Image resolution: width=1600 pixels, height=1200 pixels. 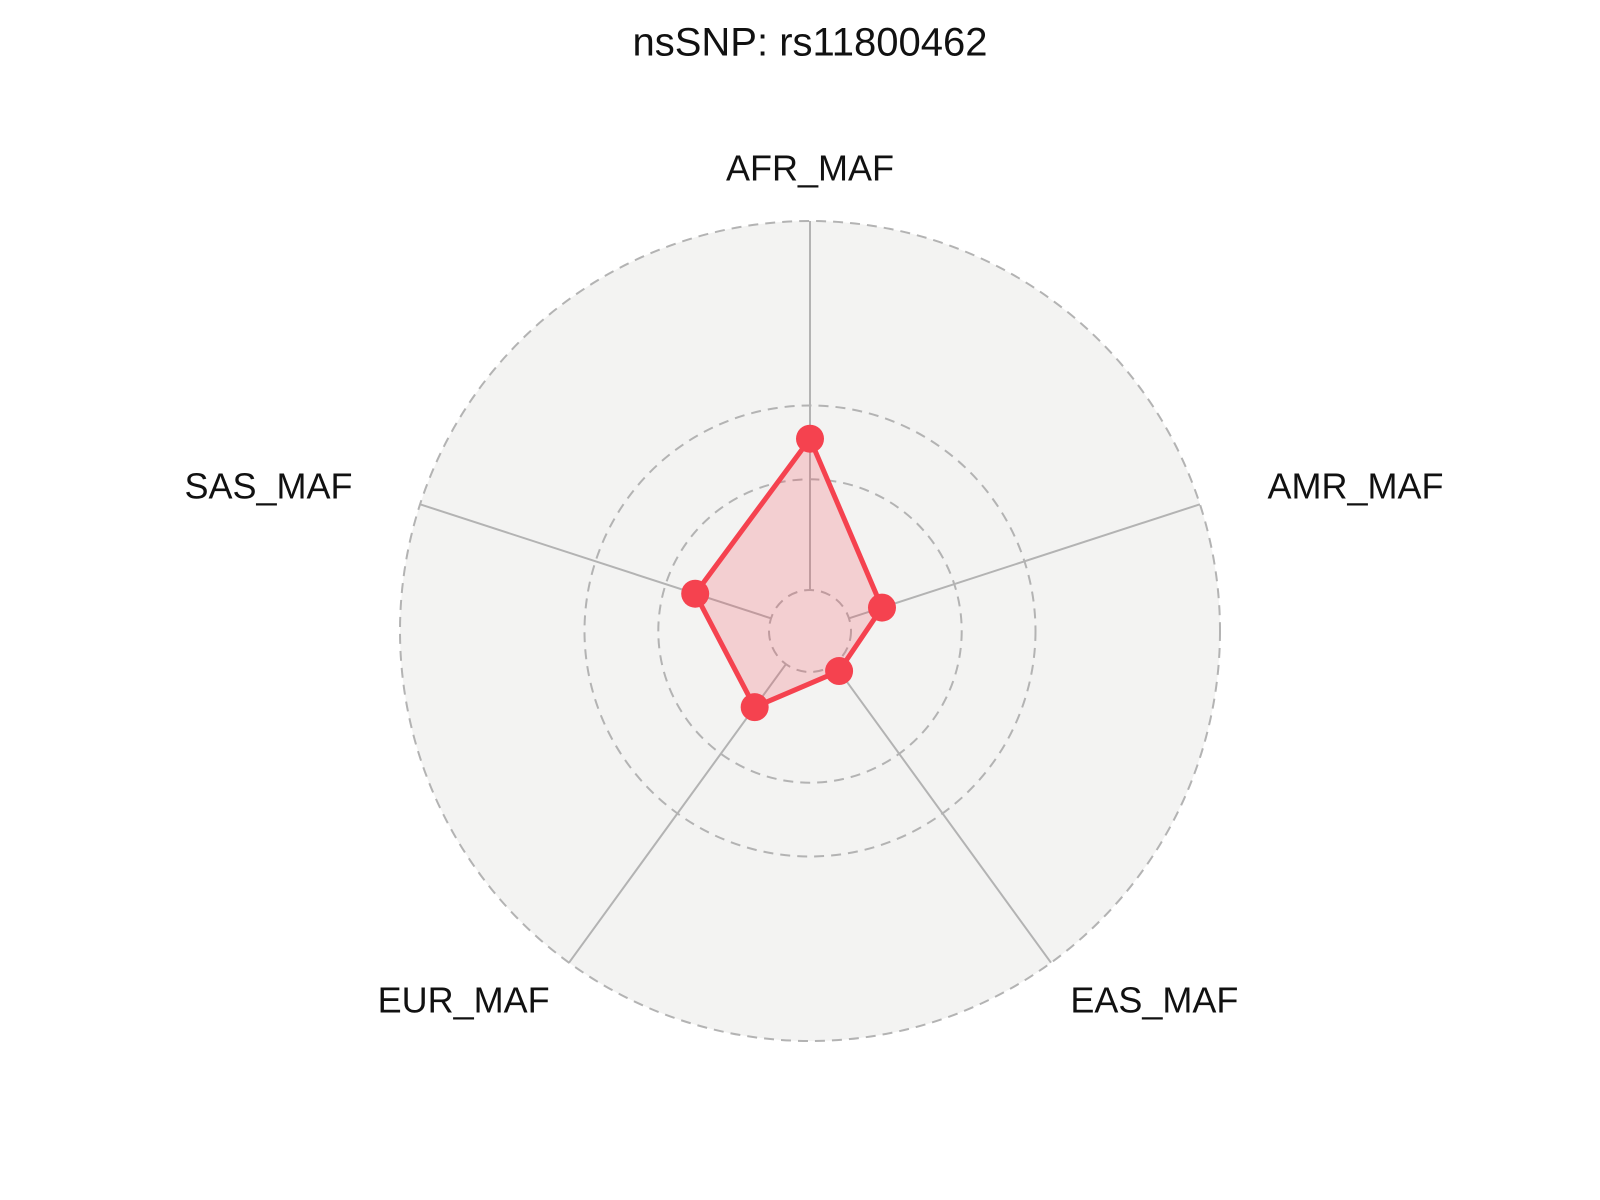 What do you see at coordinates (268, 485) in the screenshot?
I see `axis-label: SAS_MAF` at bounding box center [268, 485].